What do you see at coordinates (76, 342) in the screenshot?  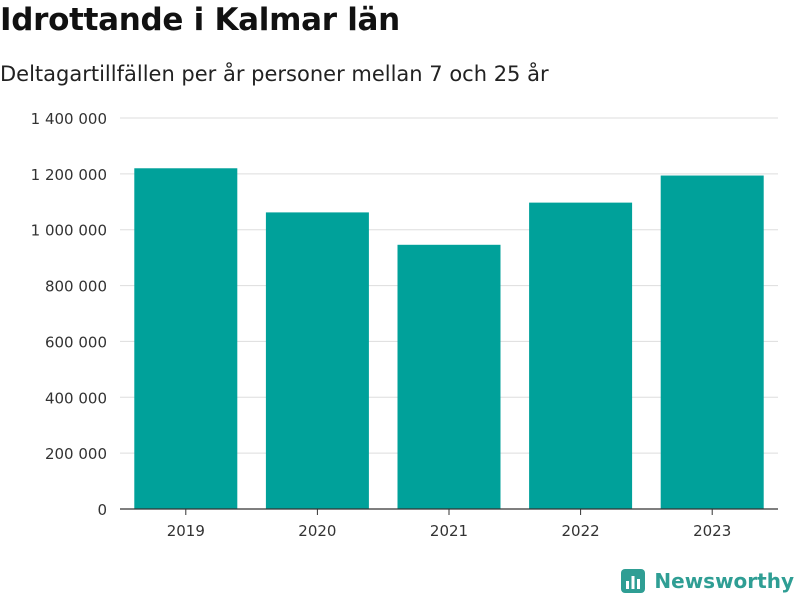 I see `y-tick-label: 600 000` at bounding box center [76, 342].